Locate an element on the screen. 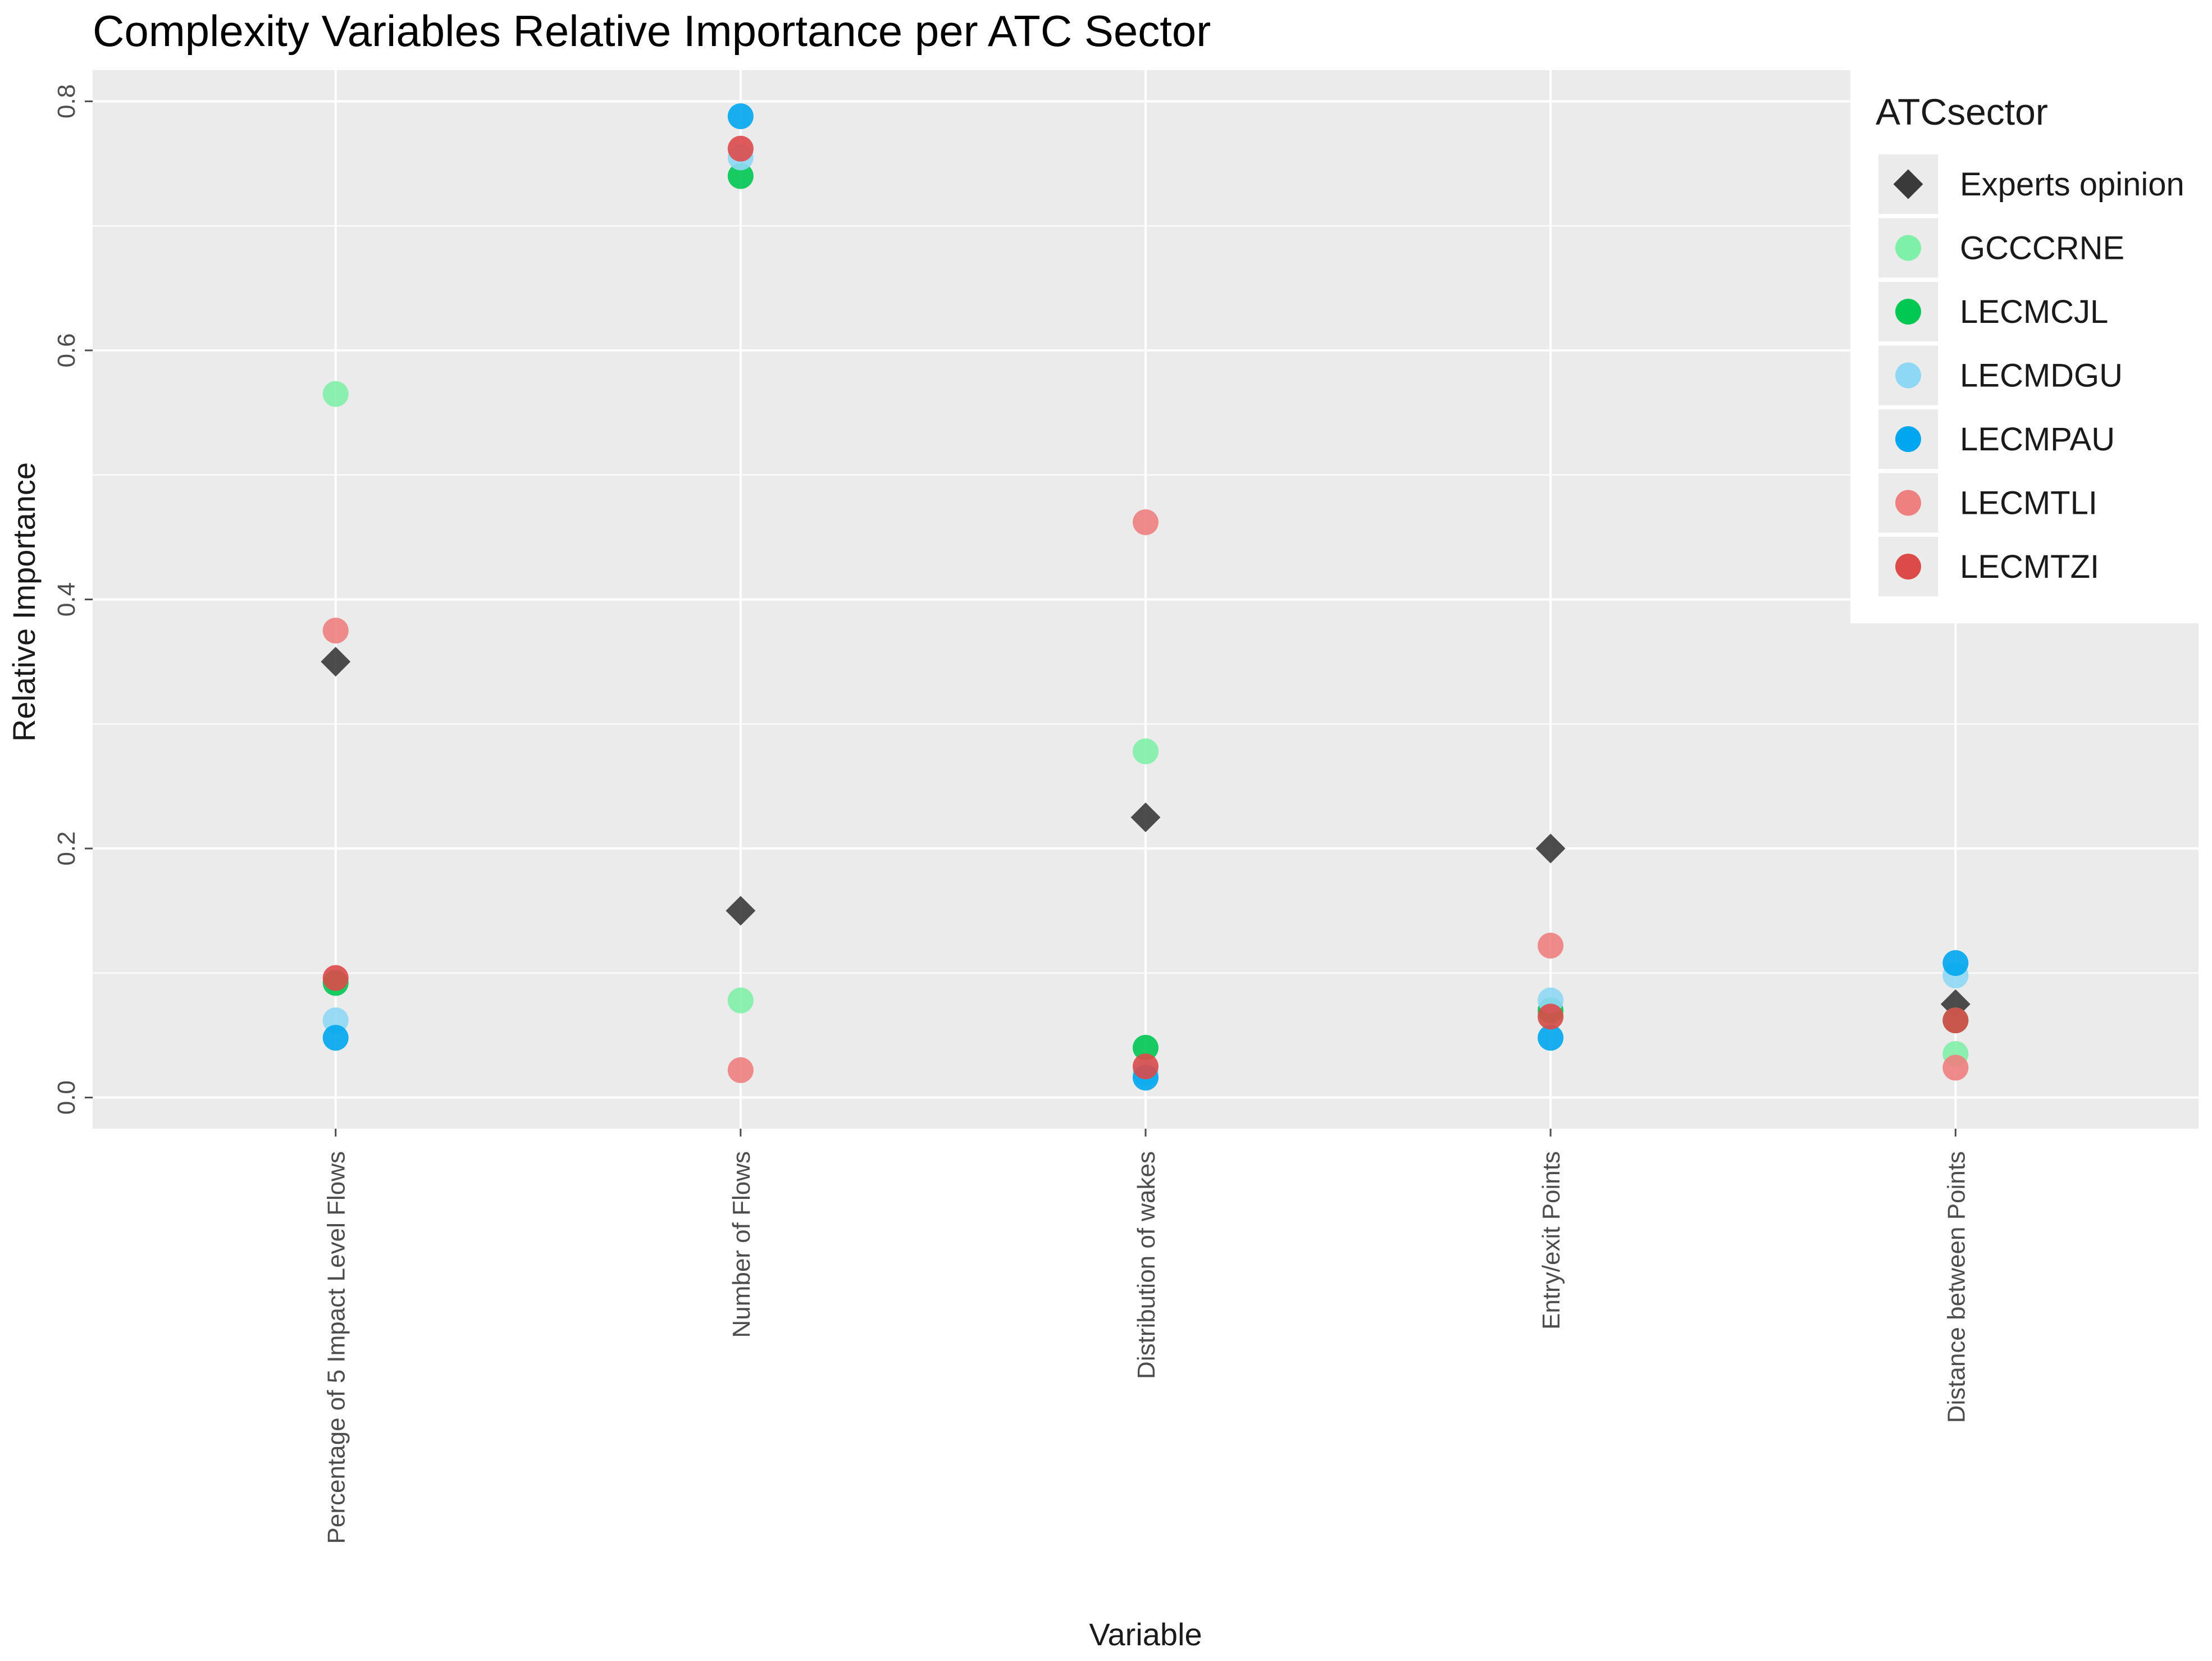 The height and width of the screenshot is (1661, 2212). legend-key-experts-opinion is located at coordinates (1908, 184).